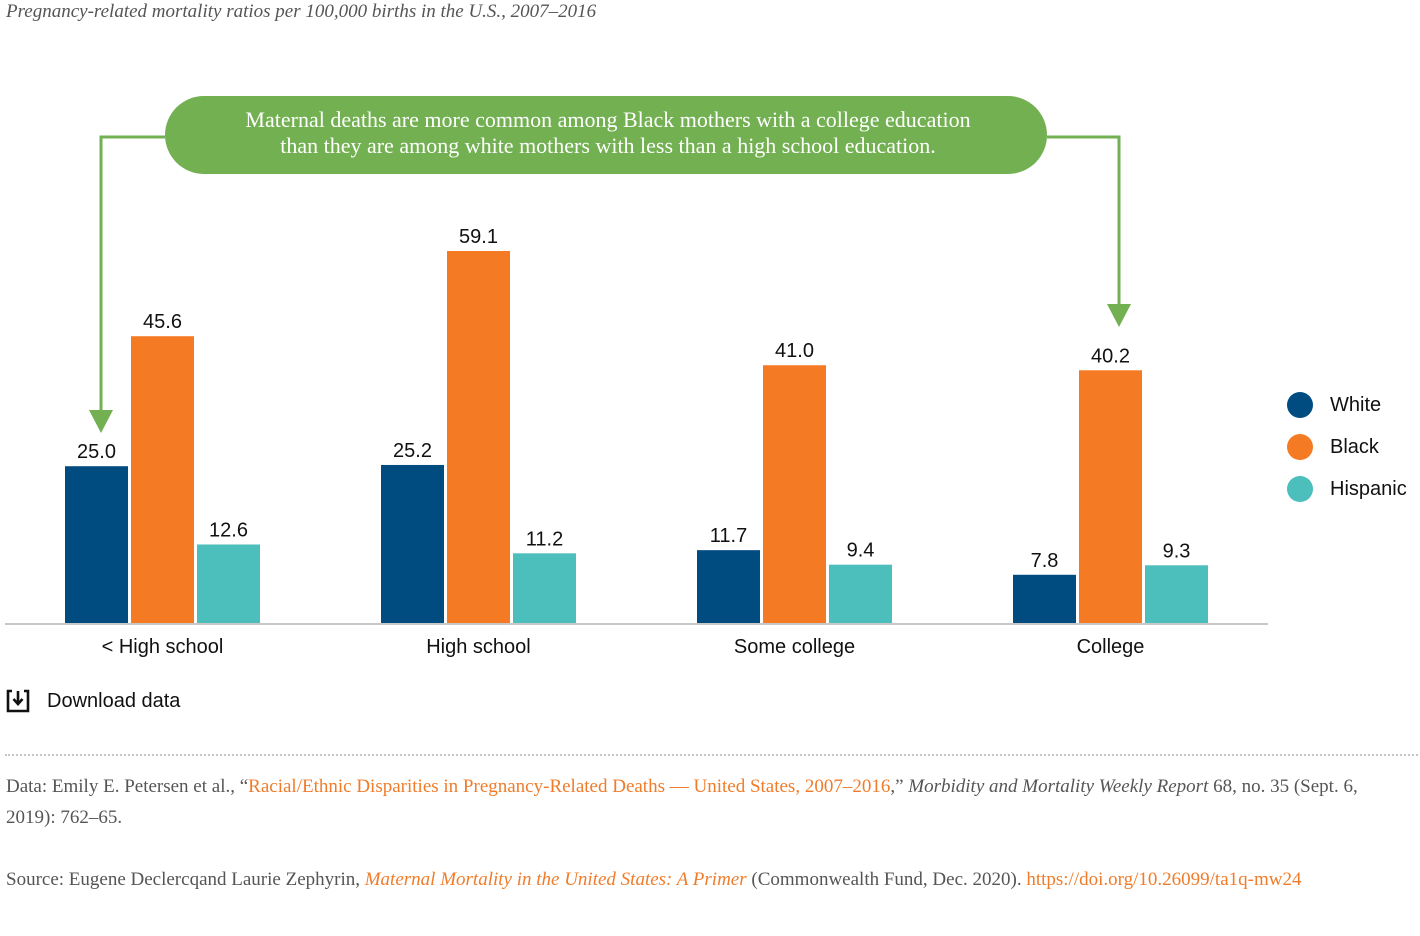  I want to click on divider, so click(711, 755).